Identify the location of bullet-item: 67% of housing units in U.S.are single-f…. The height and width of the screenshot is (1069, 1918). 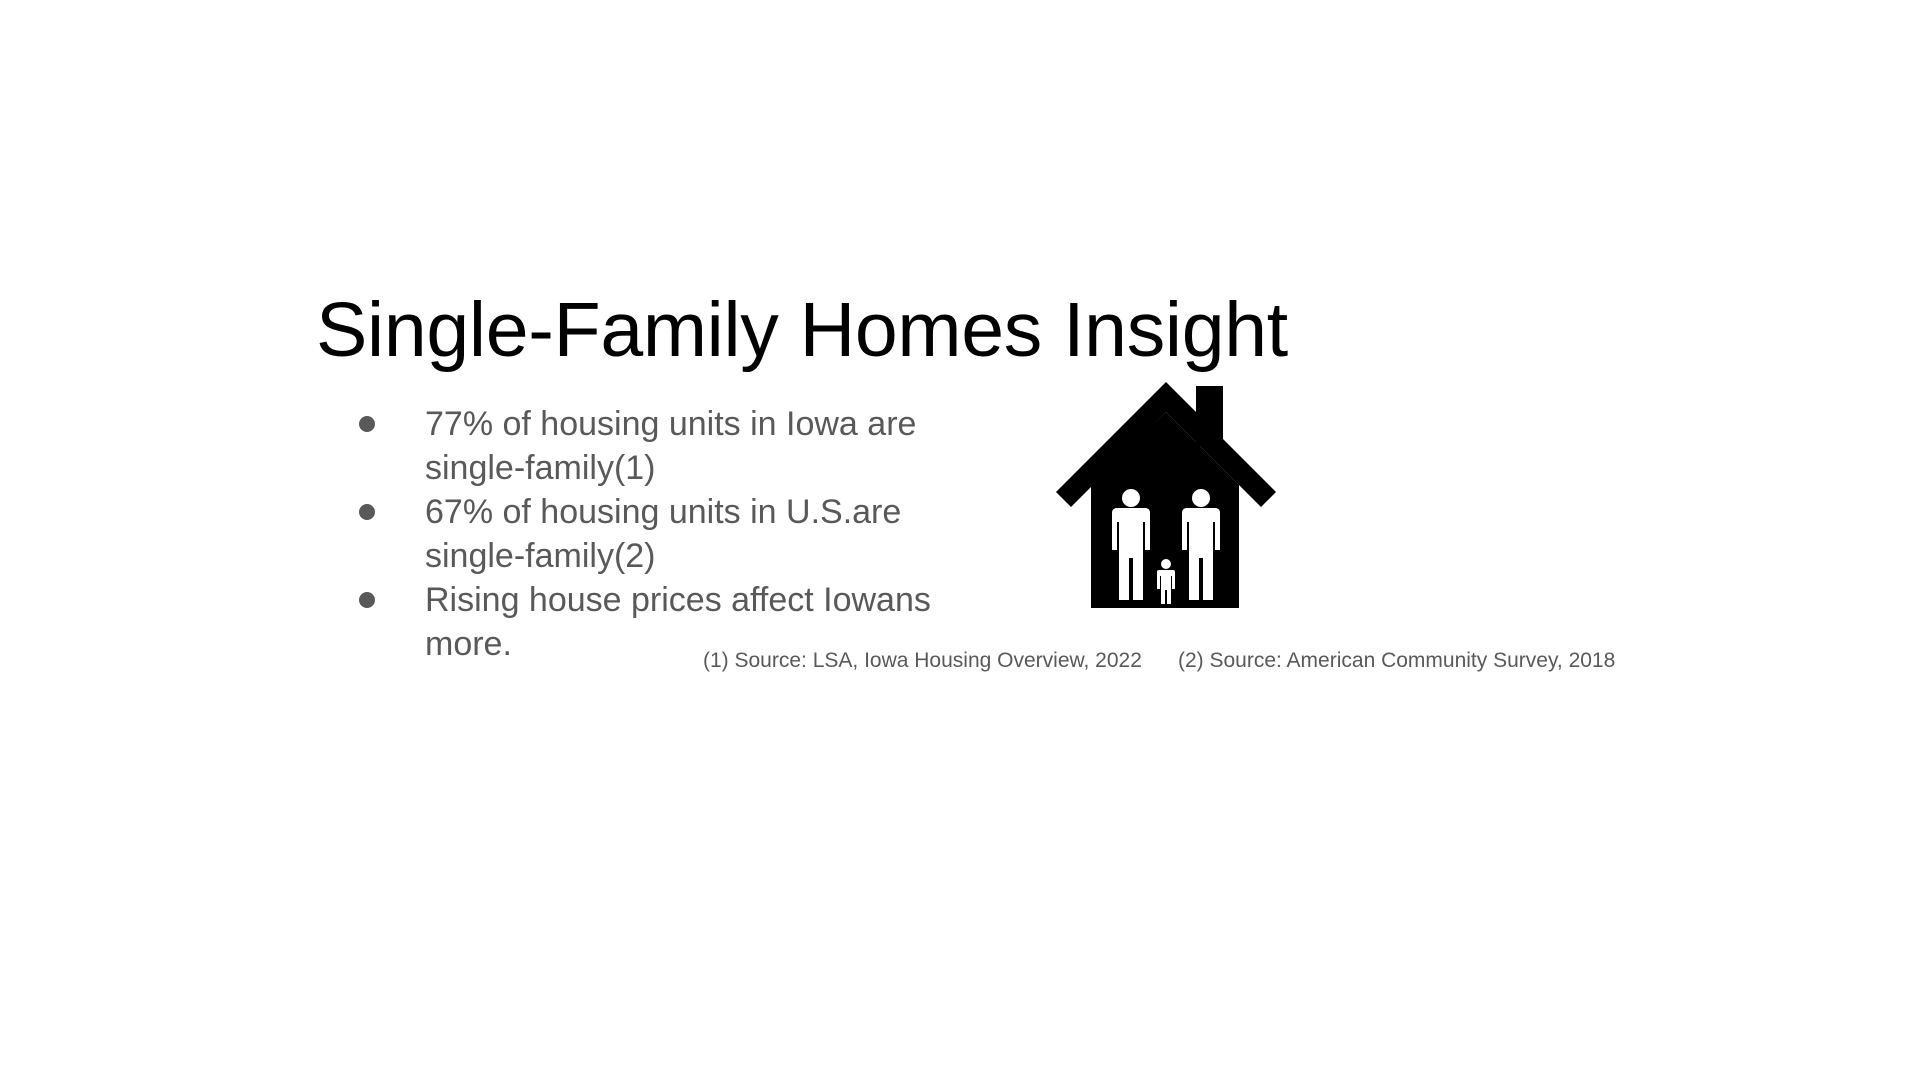
(665, 534).